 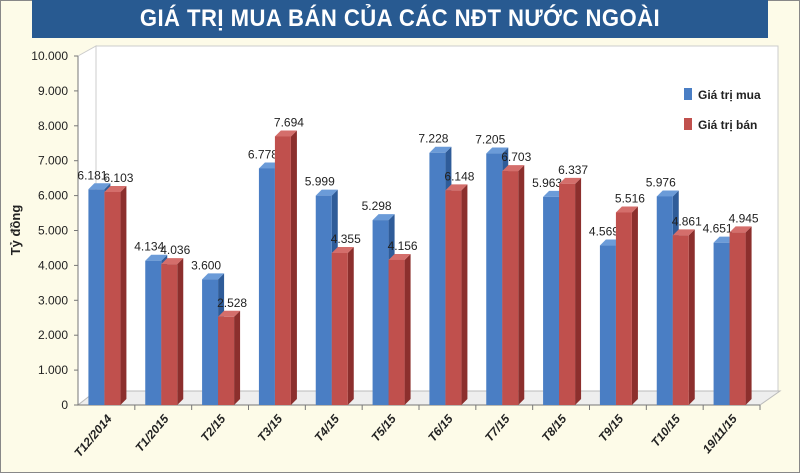 I want to click on x-tick-label: T12/2014, so click(x=93, y=436).